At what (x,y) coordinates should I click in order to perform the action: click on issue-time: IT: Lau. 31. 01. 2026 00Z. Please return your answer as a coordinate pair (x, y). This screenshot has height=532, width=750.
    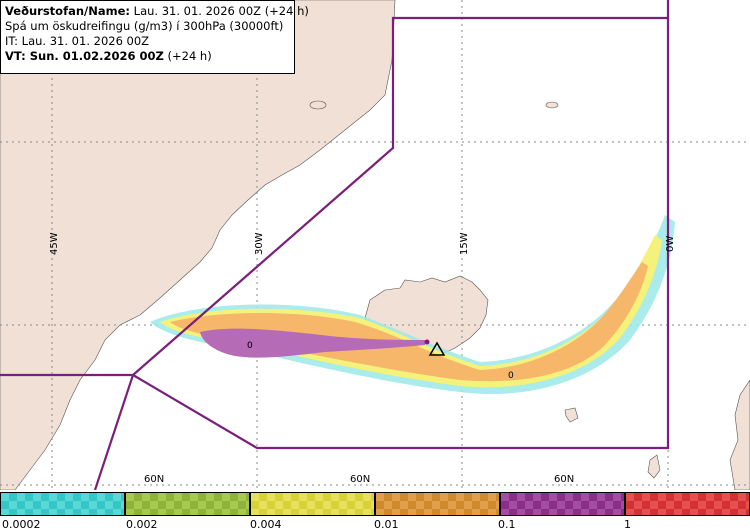
    Looking at the image, I should click on (77, 41).